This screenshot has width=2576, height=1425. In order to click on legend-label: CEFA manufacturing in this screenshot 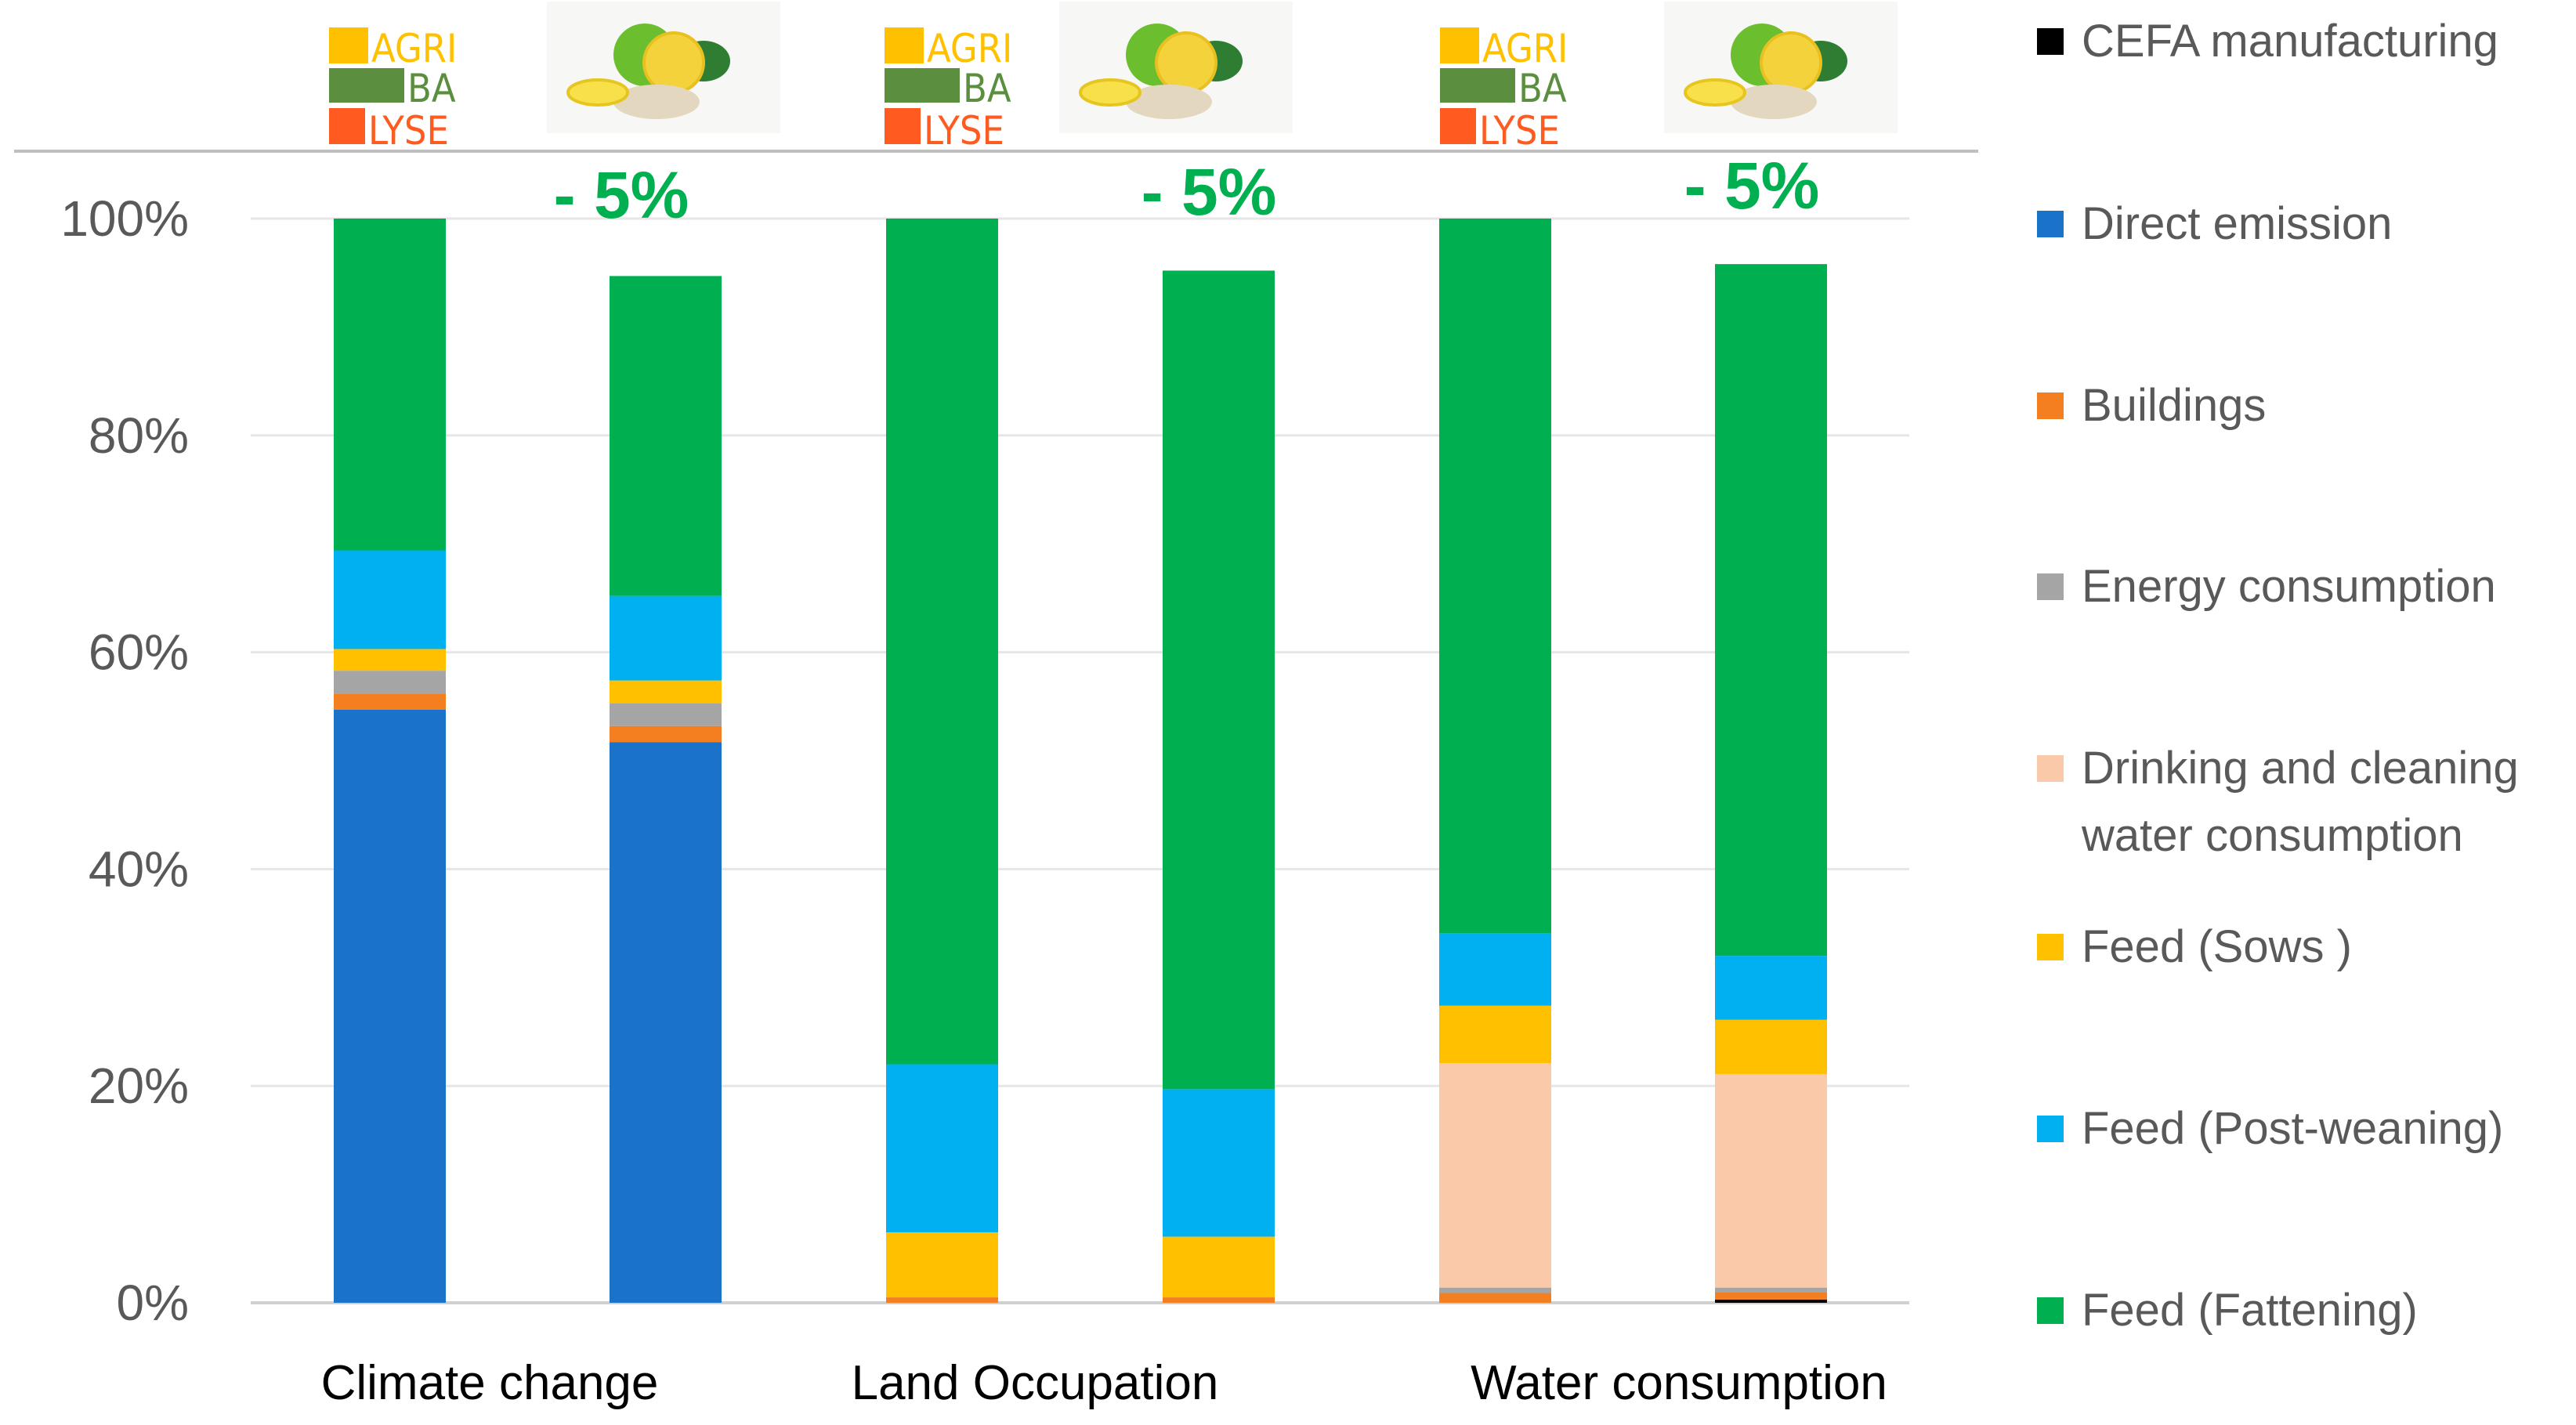, I will do `click(2290, 41)`.